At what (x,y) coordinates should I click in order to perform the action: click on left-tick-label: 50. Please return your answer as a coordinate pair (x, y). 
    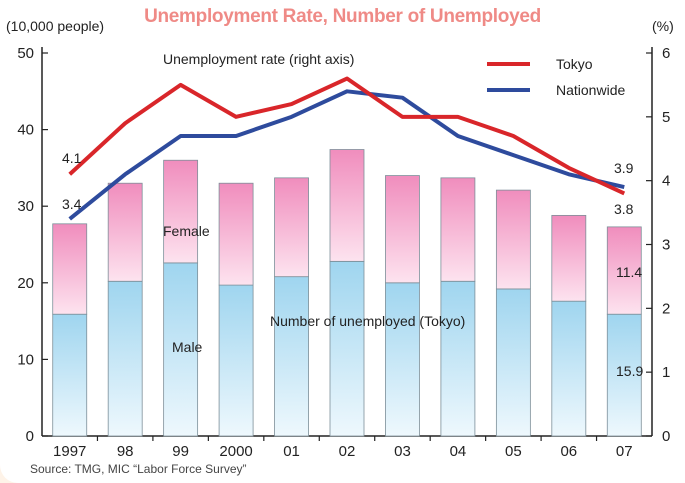
    Looking at the image, I should click on (25, 53).